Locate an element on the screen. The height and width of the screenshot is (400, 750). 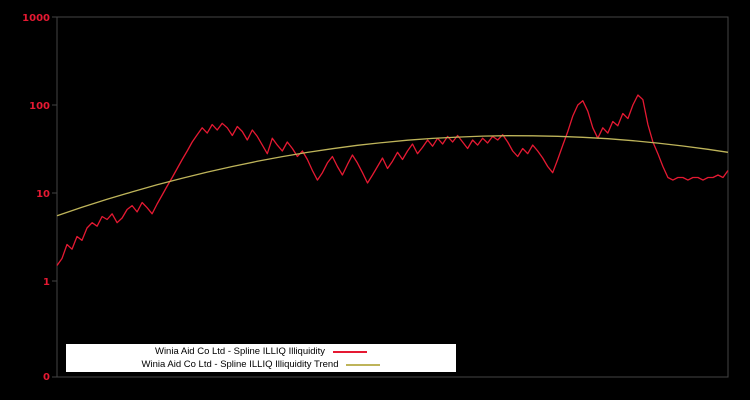
y-tick-label: 10 is located at coordinates (43, 194).